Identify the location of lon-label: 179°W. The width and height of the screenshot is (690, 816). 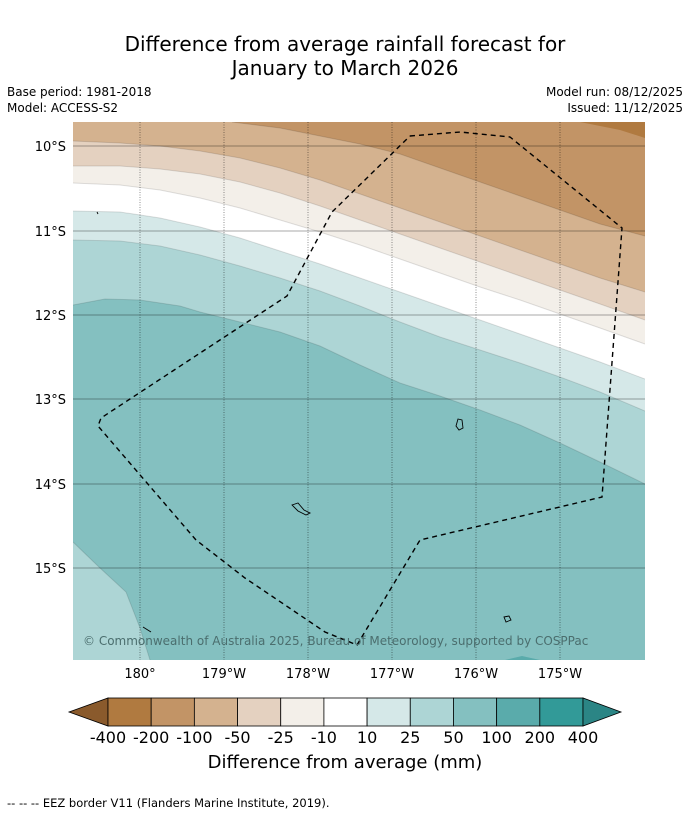
(224, 674).